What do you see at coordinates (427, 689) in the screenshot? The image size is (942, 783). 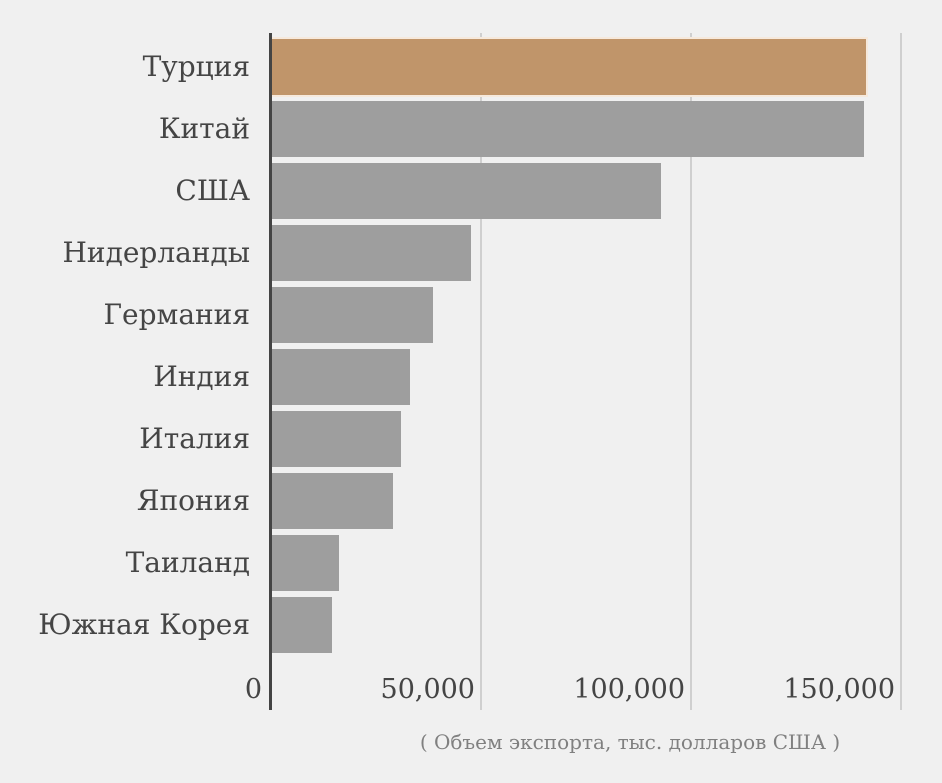 I see `x-tick-label: 50,000` at bounding box center [427, 689].